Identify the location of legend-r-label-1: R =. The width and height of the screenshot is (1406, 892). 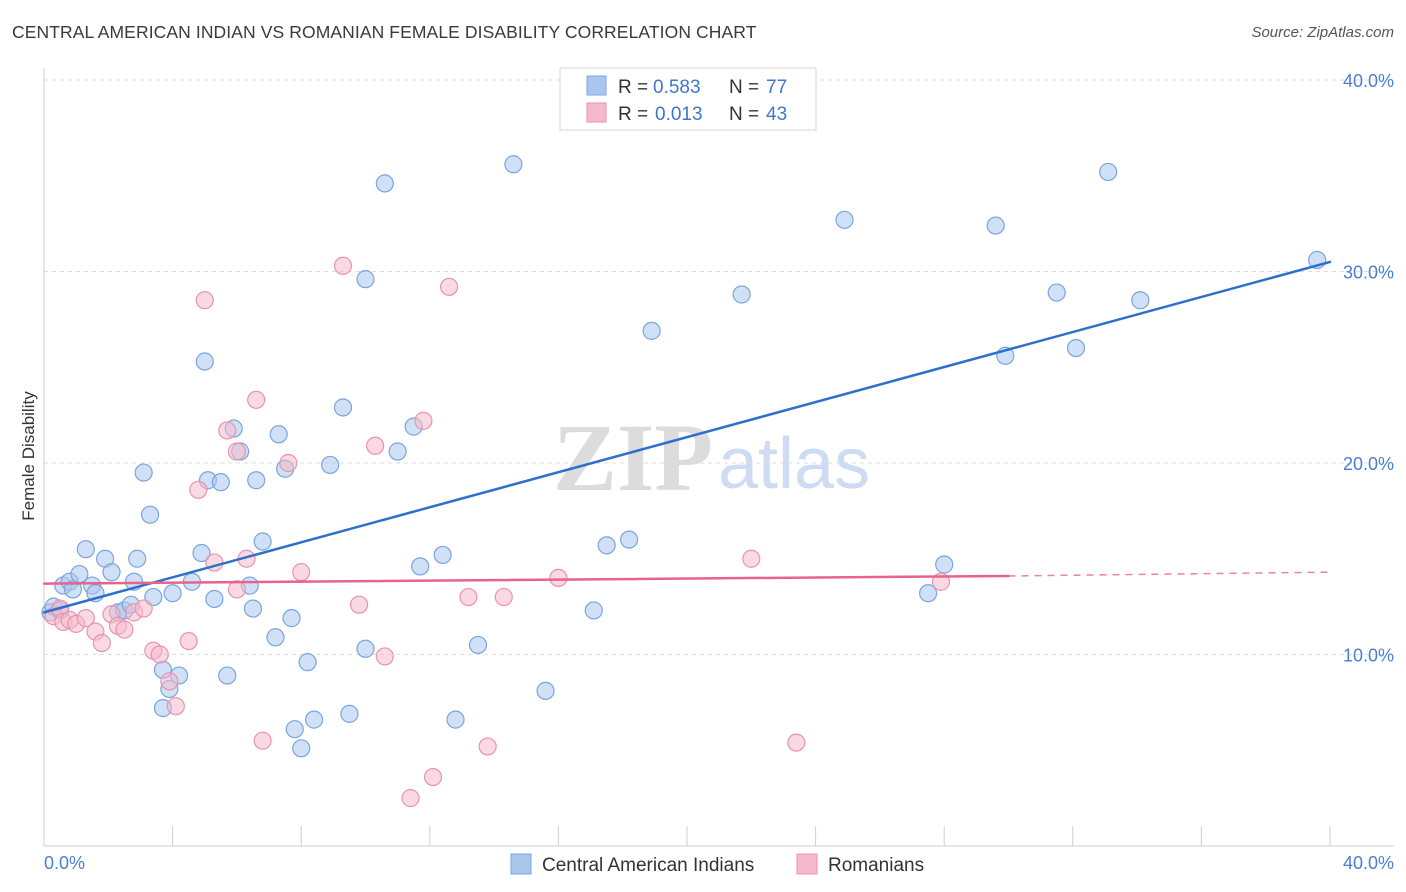
(633, 87).